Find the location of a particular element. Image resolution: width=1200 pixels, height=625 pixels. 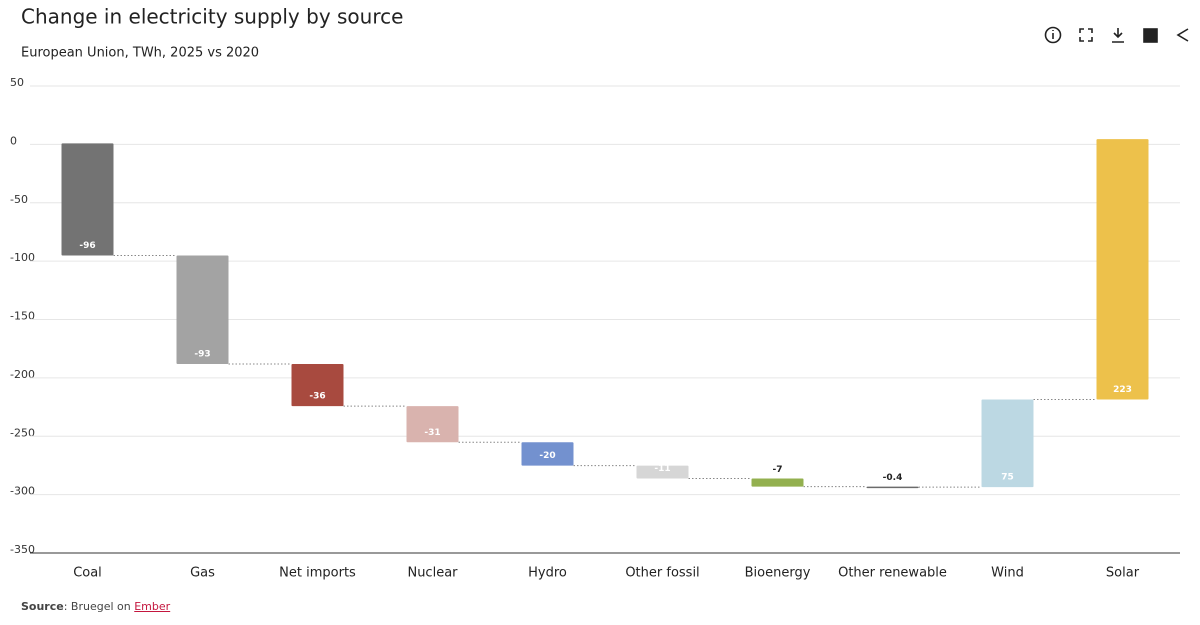

value-label: -31 is located at coordinates (432, 433).